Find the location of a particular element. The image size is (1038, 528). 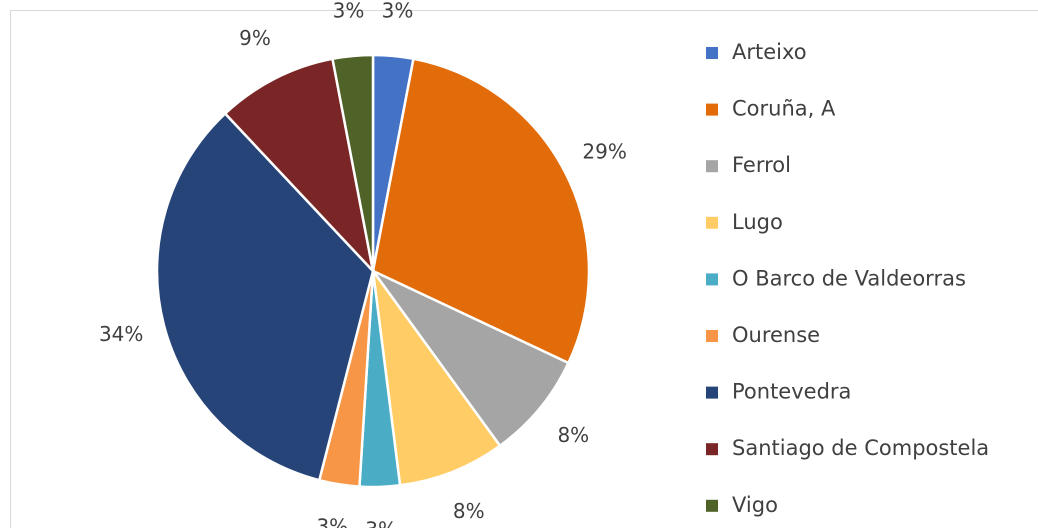

legend-label: Santiago de Compostela is located at coordinates (860, 448).